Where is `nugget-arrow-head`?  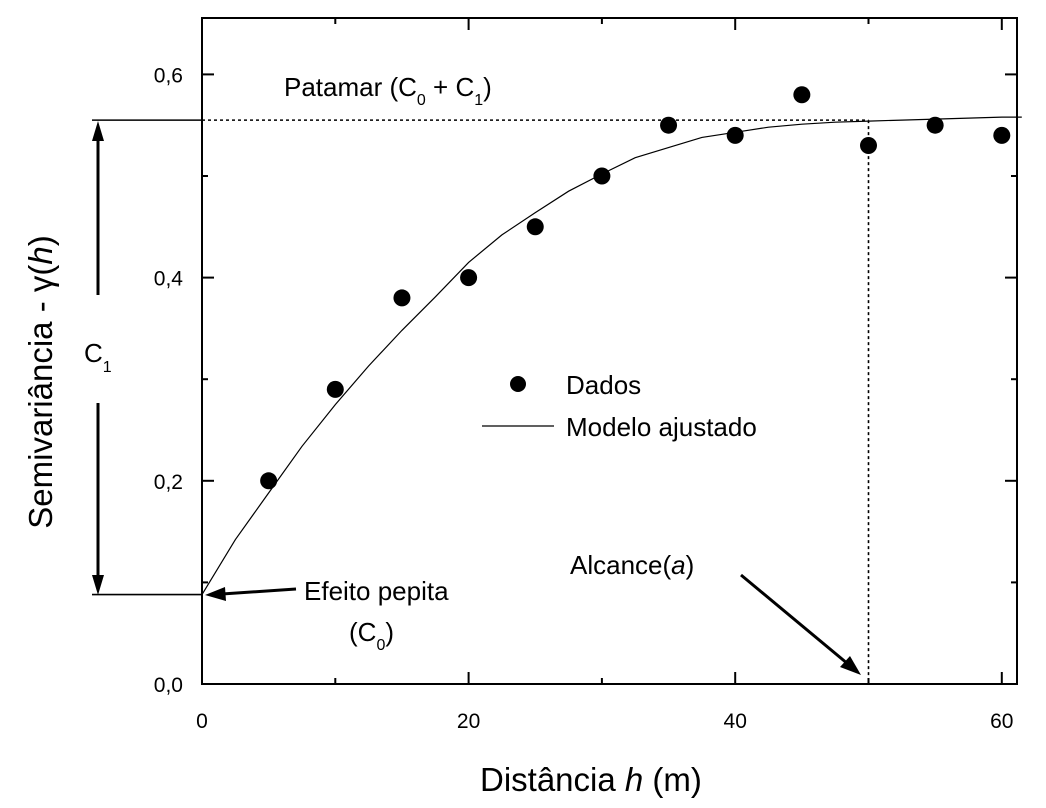
nugget-arrow-head is located at coordinates (215, 594).